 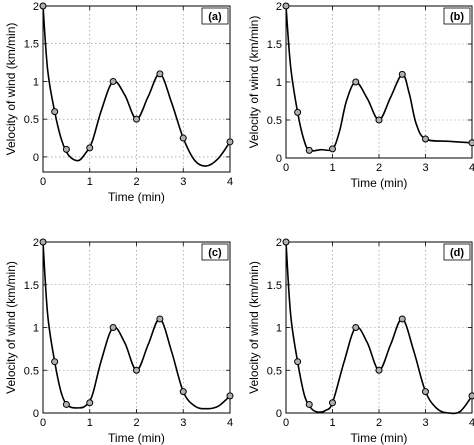 I want to click on panel-label: (a), so click(x=215, y=17).